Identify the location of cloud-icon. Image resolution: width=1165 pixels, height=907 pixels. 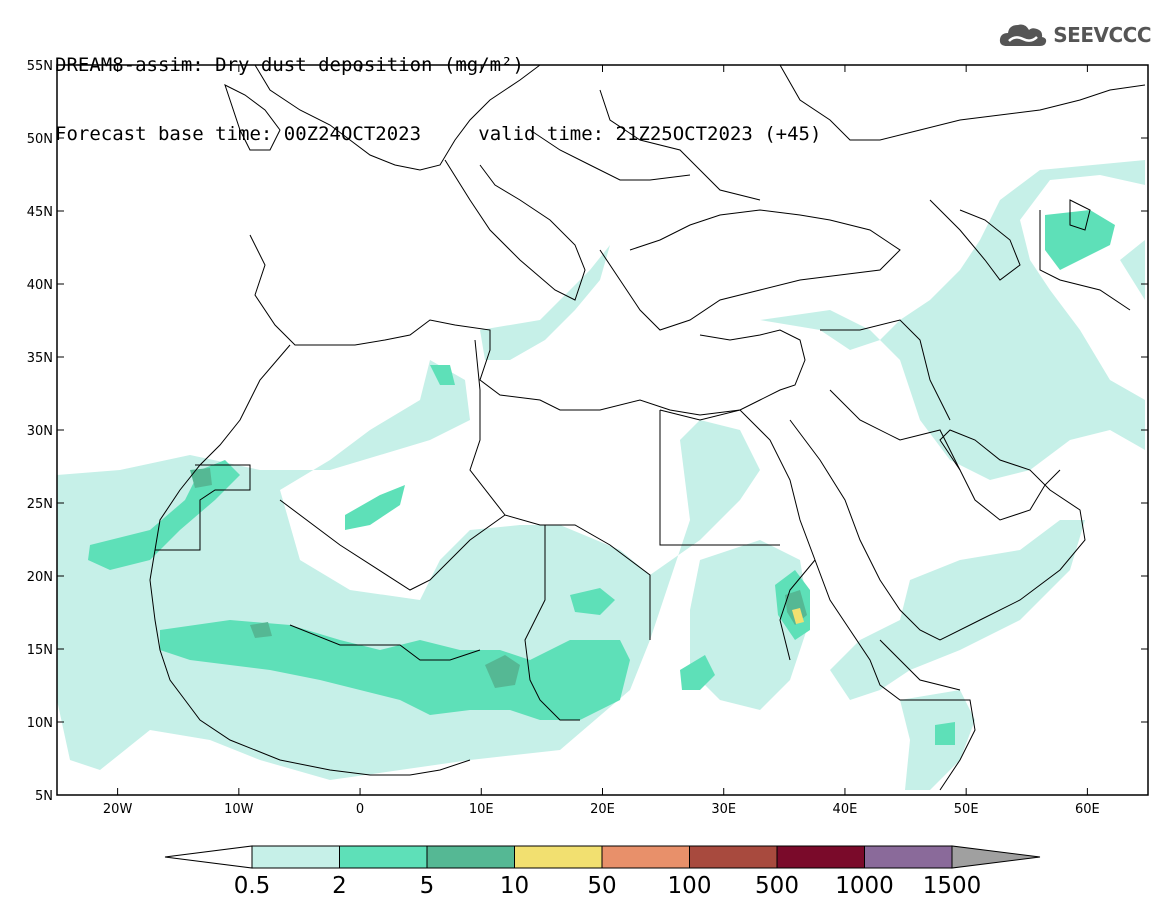
(1023, 35).